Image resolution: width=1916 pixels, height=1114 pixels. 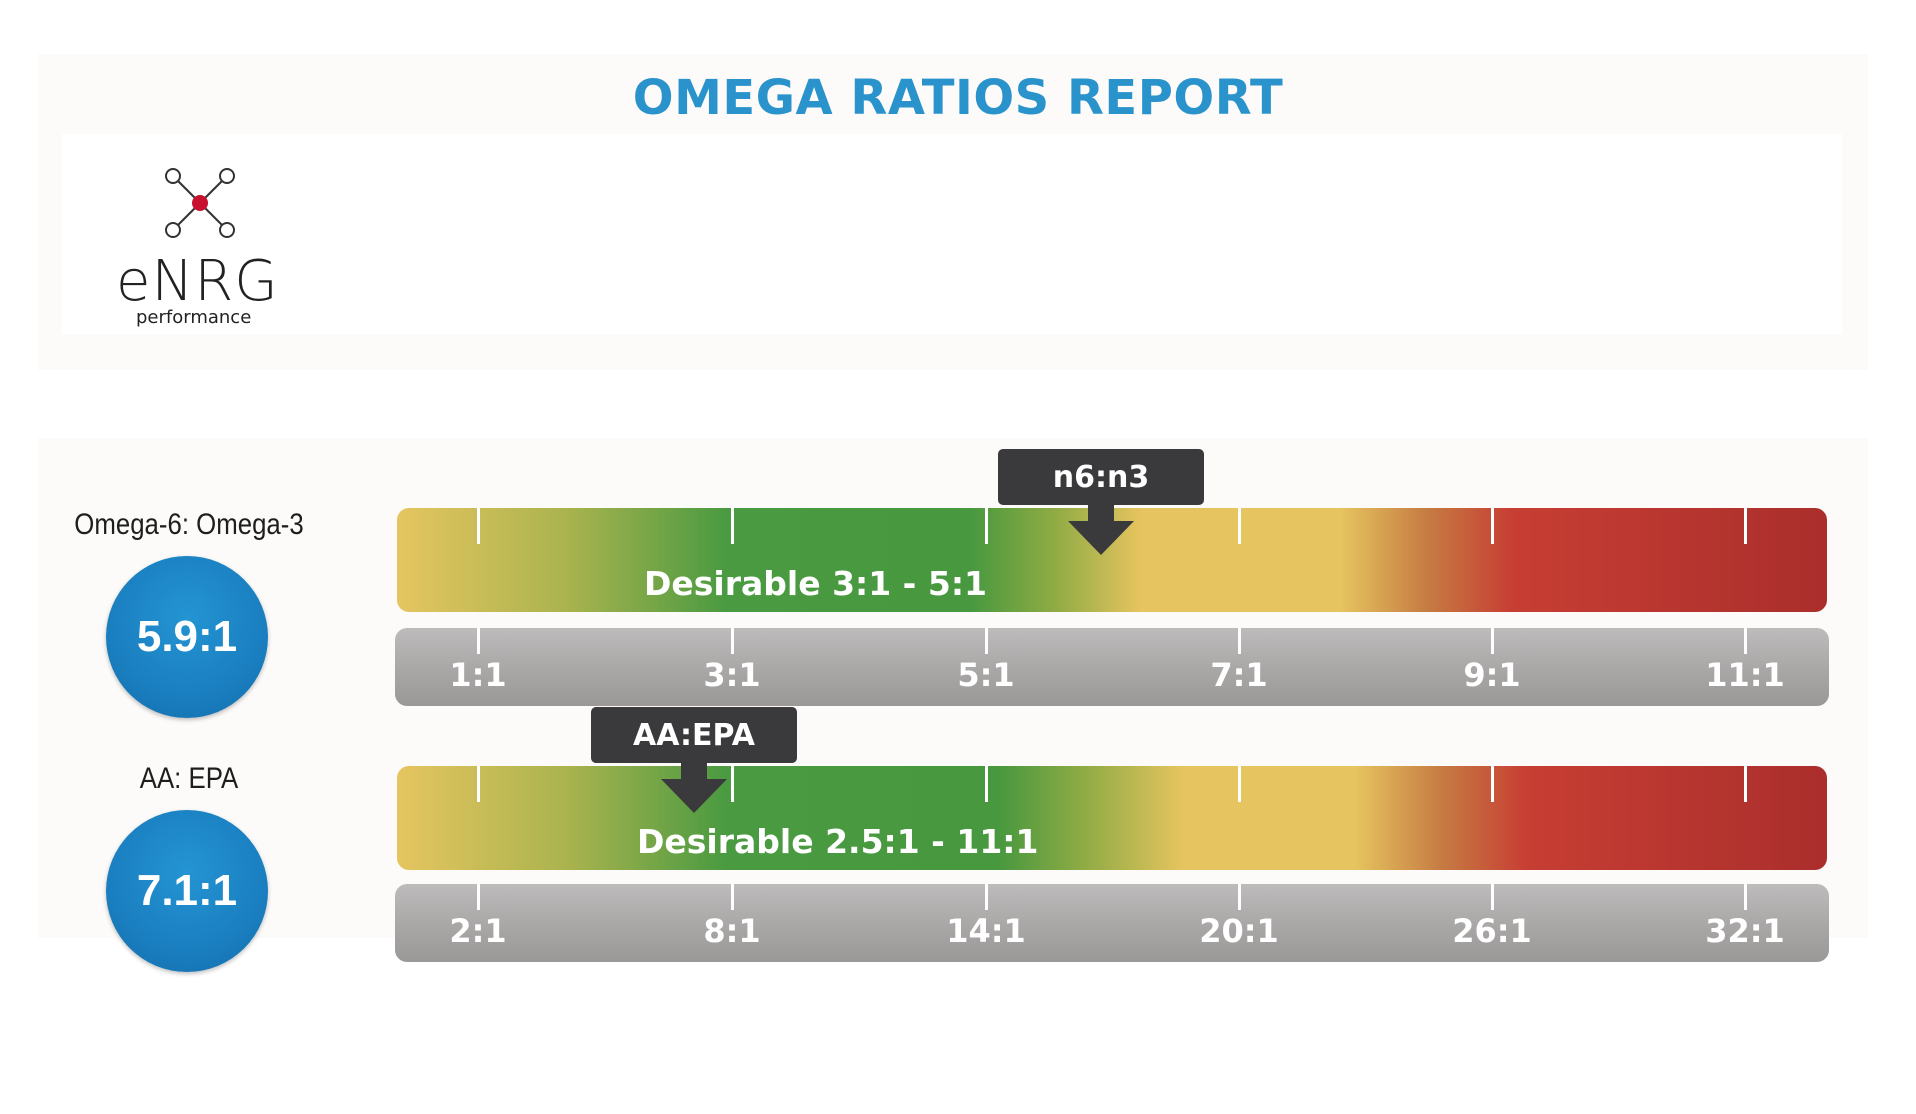 What do you see at coordinates (1745, 675) in the screenshot?
I see `axis-label: 11:1` at bounding box center [1745, 675].